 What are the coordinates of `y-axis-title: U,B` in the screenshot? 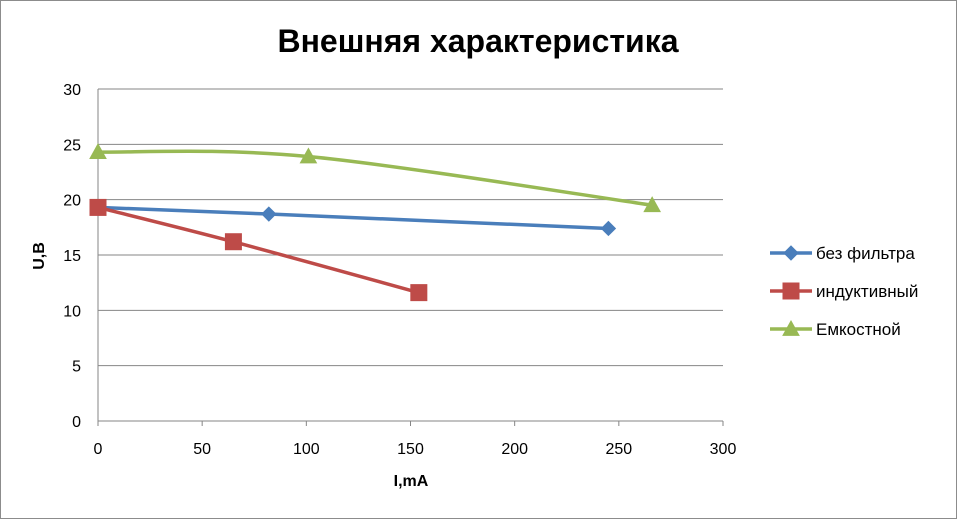 It's located at (39, 256).